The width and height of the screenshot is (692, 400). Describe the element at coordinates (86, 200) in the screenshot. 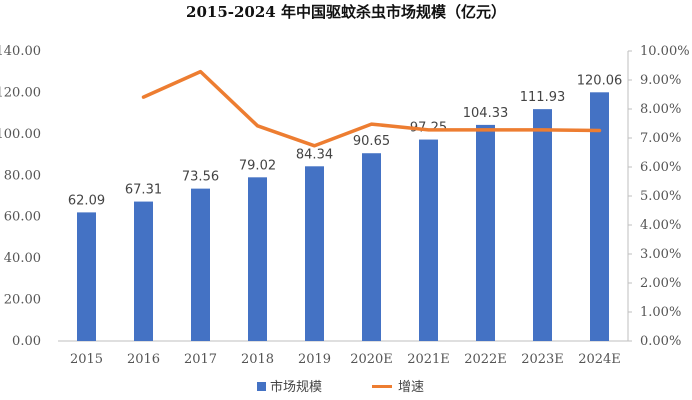

I see `bar-value-label: 62.09` at that location.